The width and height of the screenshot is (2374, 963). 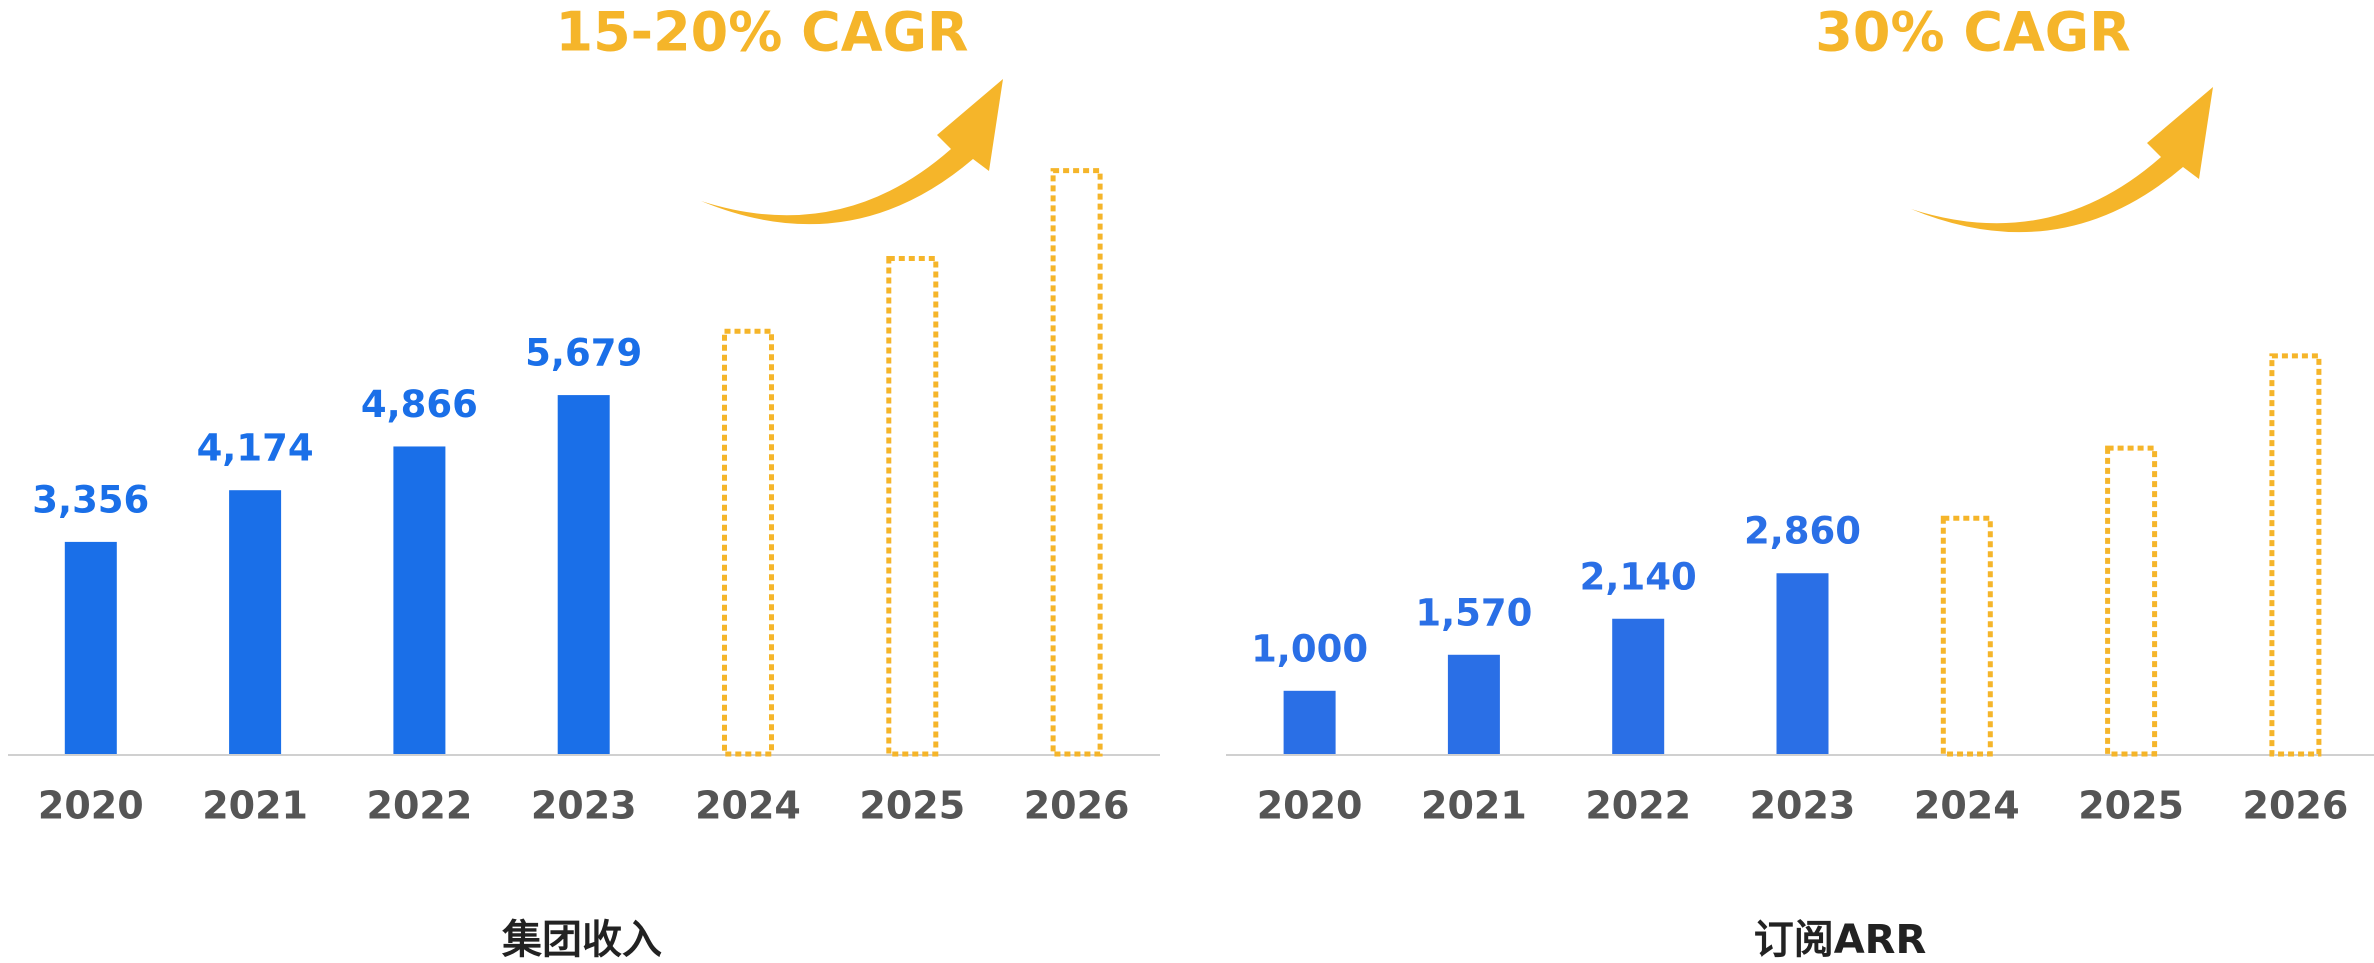 I want to click on value-label: 3,356, so click(x=90, y=499).